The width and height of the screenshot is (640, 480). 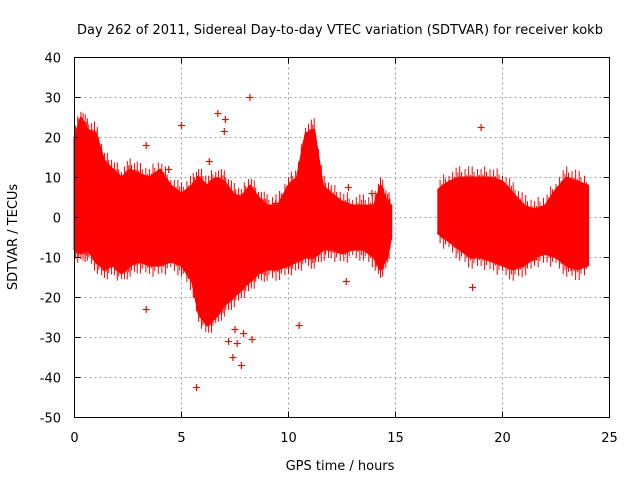 I want to click on x-axis-label: GPS time / hours, so click(x=340, y=466).